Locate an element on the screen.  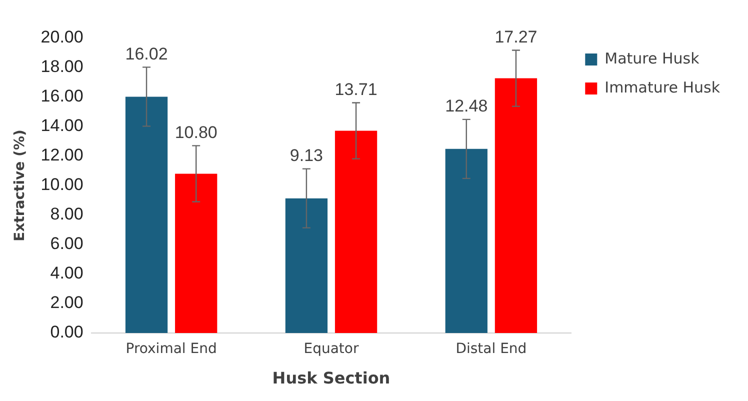
legend-label: Mature Husk is located at coordinates (652, 58).